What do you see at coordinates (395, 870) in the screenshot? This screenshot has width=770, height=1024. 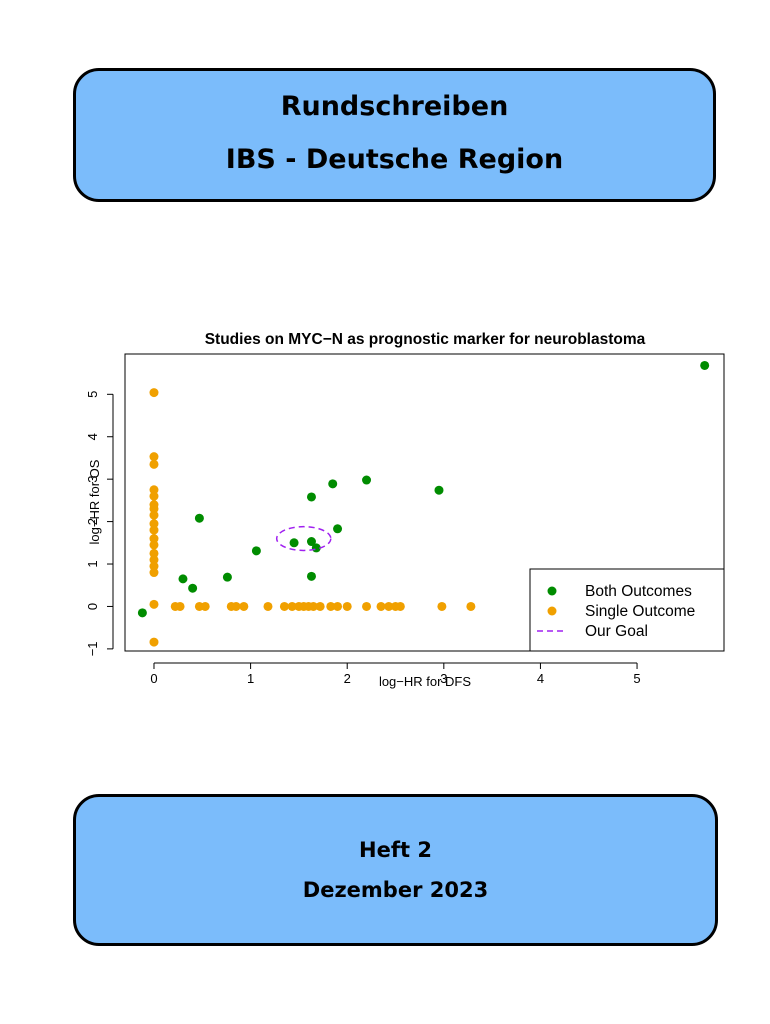 I see `issue-banner: Heft 2 Dezember 2023` at bounding box center [395, 870].